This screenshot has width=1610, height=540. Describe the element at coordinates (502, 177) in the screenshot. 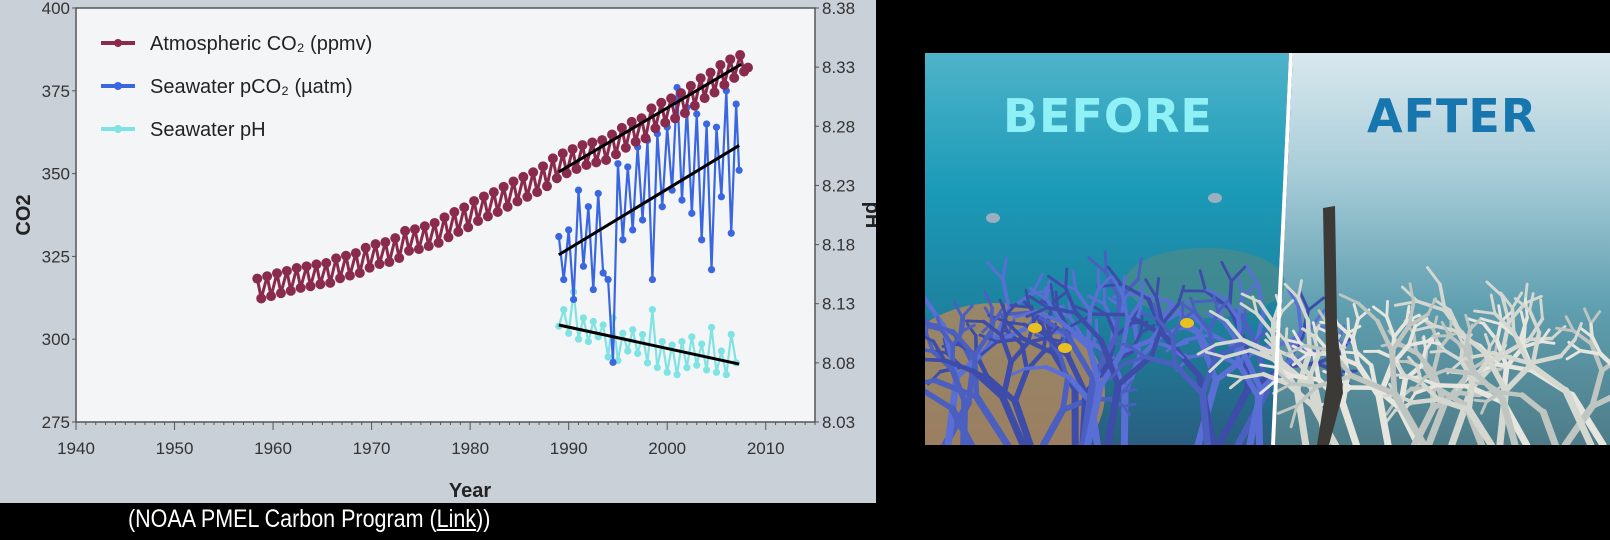

I see `series-atmospheric-co2` at that location.